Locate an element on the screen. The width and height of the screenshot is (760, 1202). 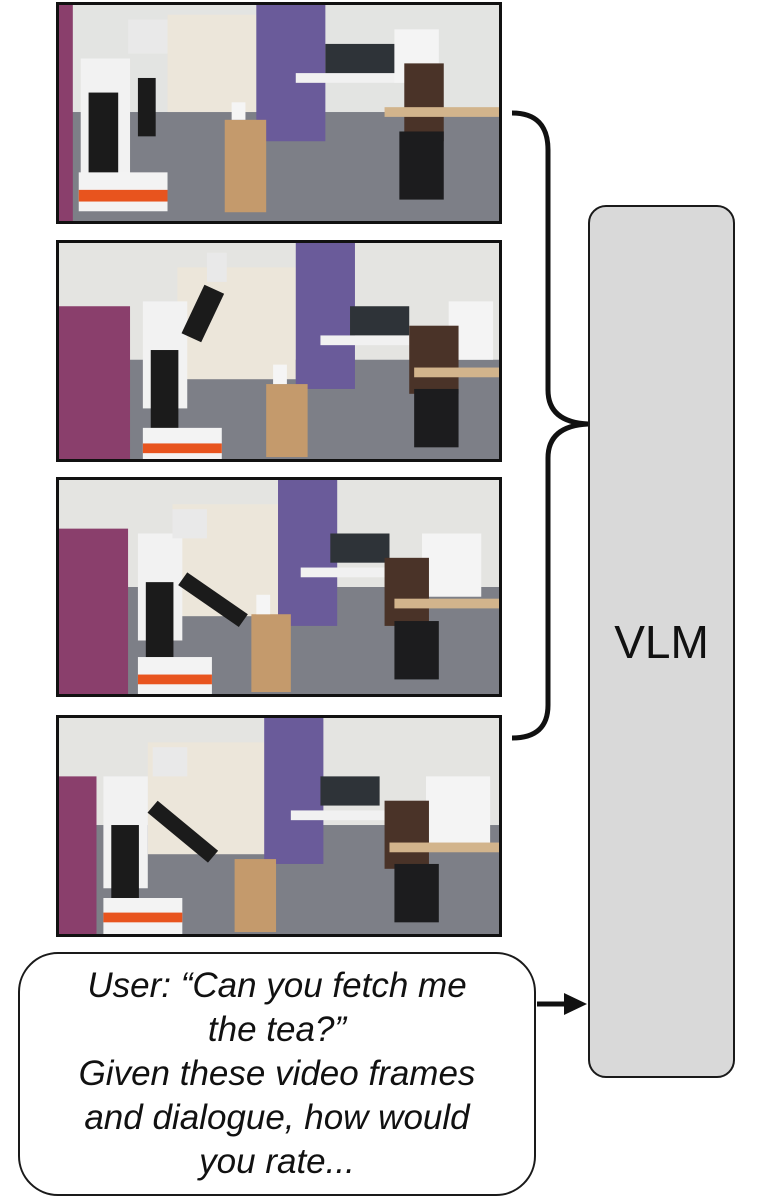
prompt-line: Given these video frames is located at coordinates (277, 1073).